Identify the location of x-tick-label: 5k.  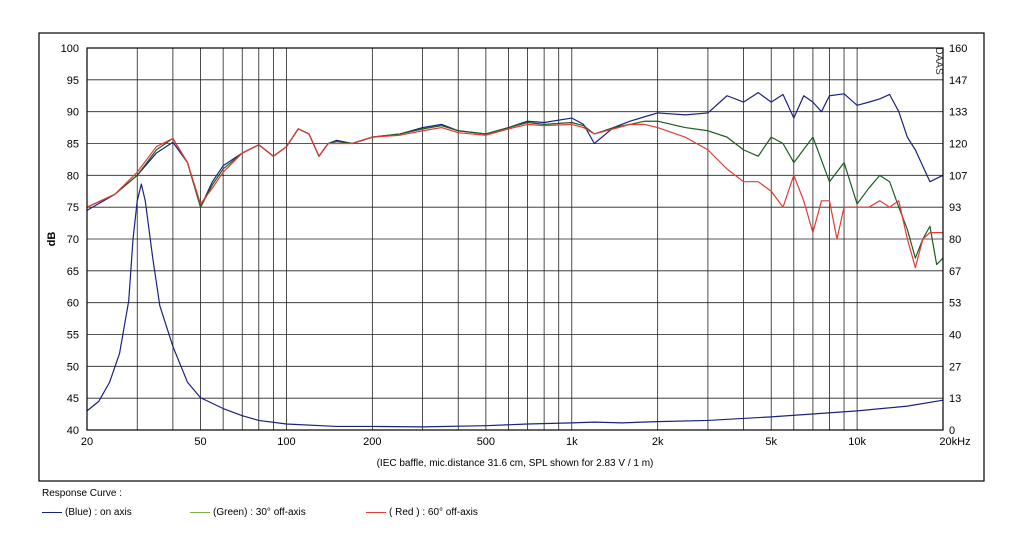
(771, 442).